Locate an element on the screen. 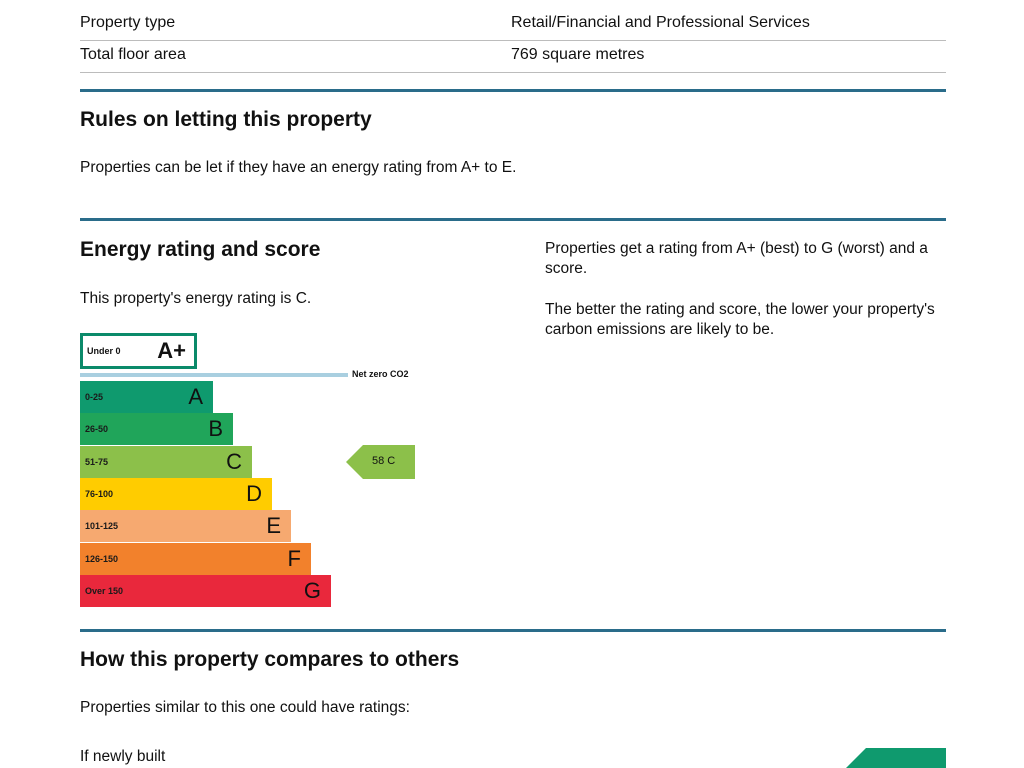 The width and height of the screenshot is (1024, 768). property-type-label: Property type is located at coordinates (128, 22).